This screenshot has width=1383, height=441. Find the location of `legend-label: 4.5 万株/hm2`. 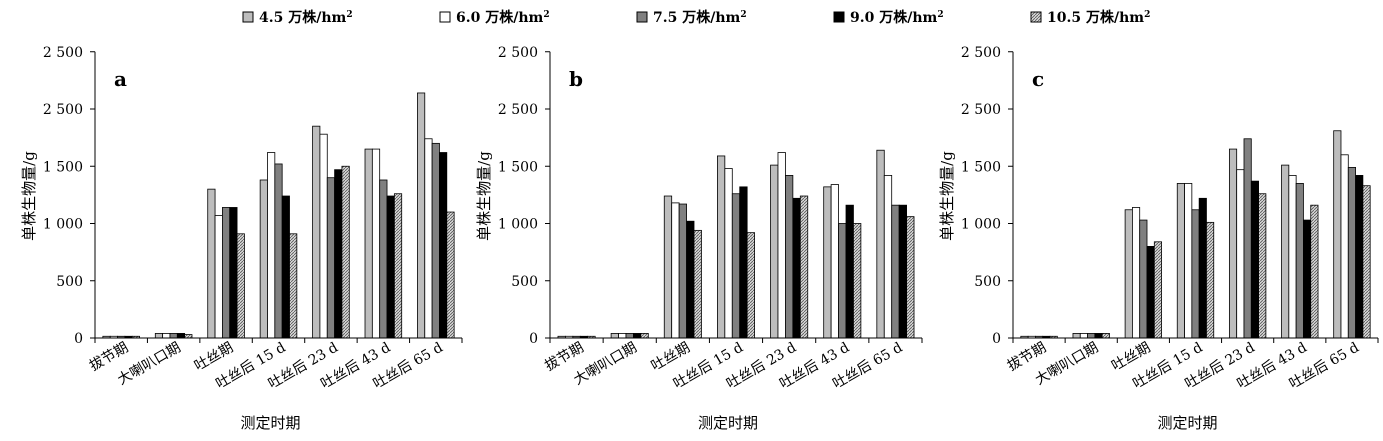

legend-label: 4.5 万株/hm2 is located at coordinates (306, 17).